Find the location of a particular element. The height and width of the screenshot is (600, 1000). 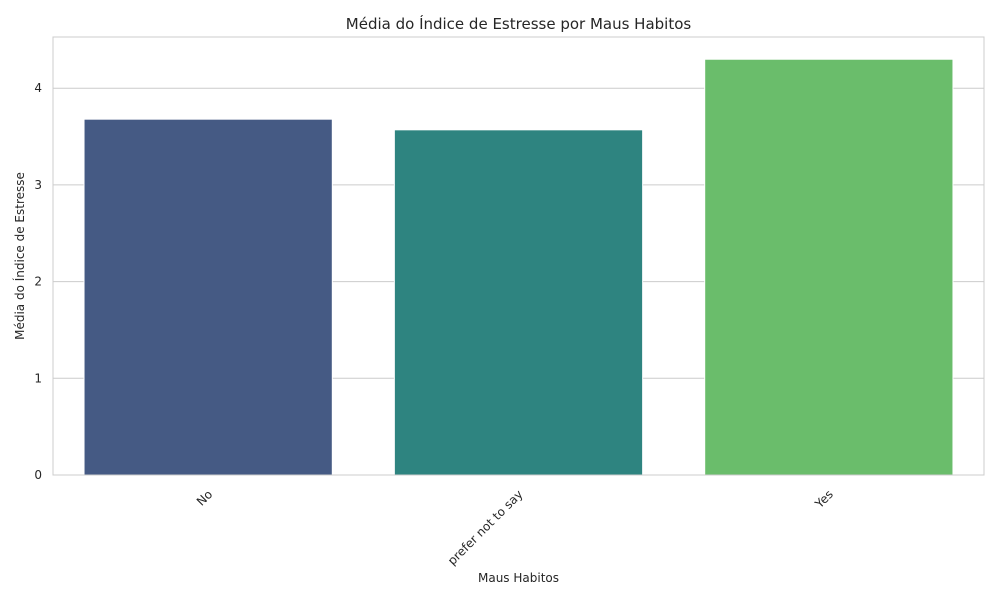

bar-no is located at coordinates (208, 297).